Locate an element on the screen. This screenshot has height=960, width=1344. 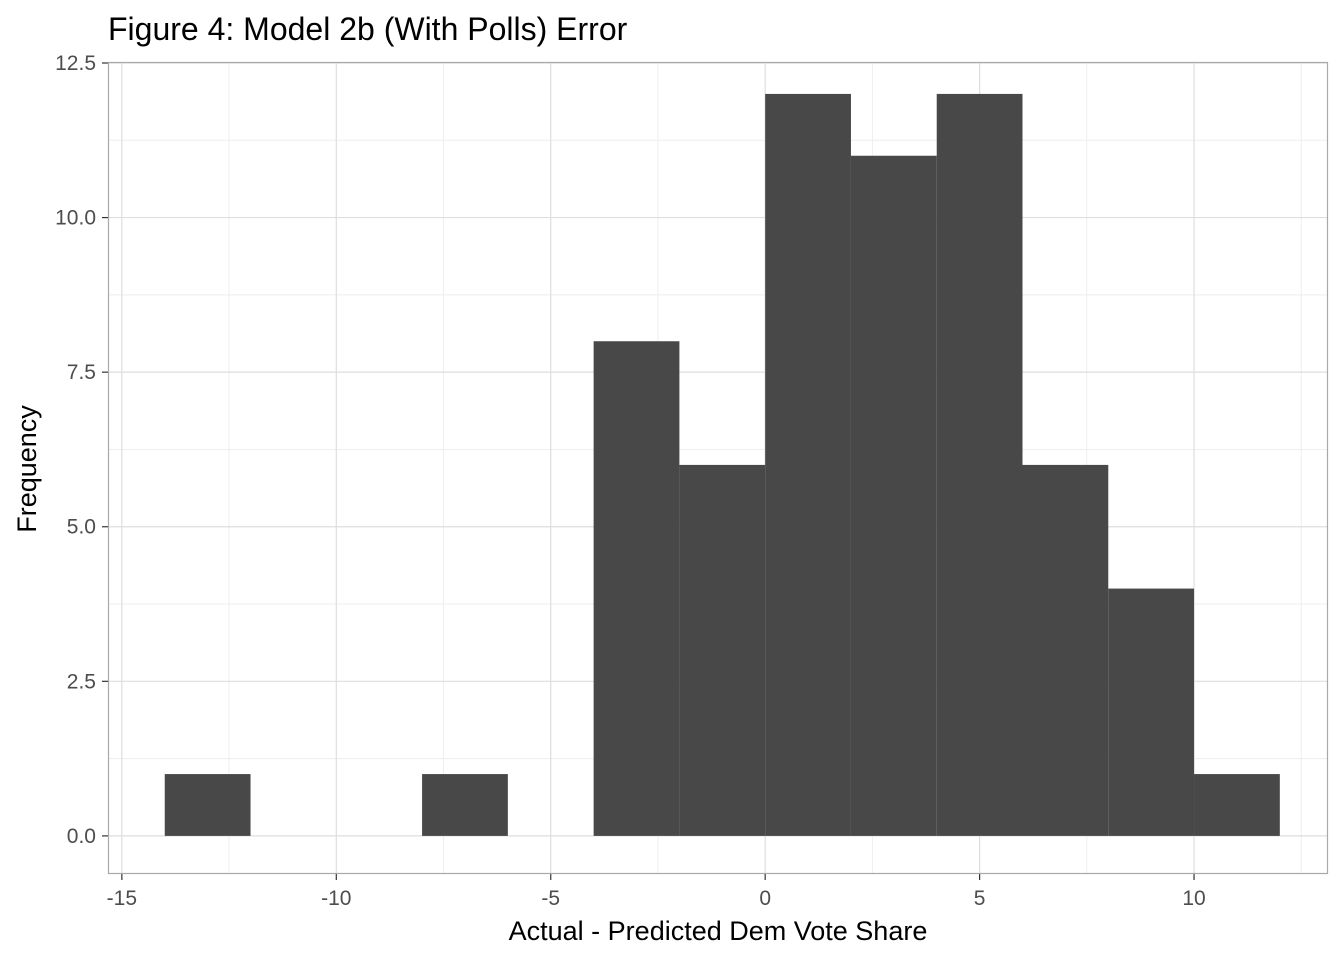
y-tick-label: 7.5 is located at coordinates (81, 372).